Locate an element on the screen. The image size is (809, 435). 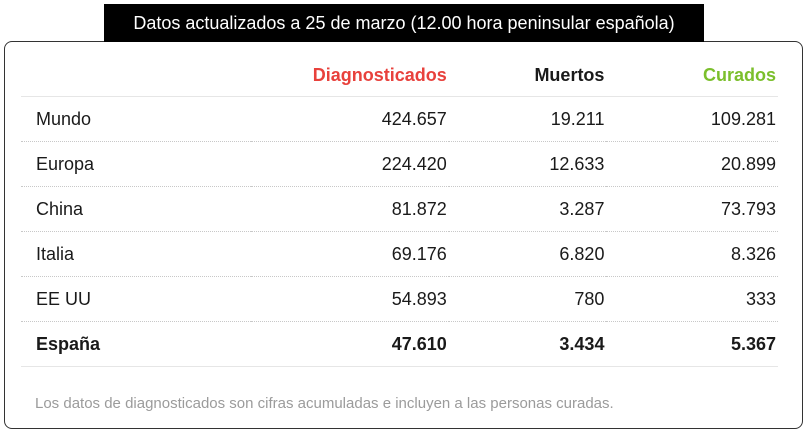
row-diagnosticados: 224.420 is located at coordinates (349, 164).